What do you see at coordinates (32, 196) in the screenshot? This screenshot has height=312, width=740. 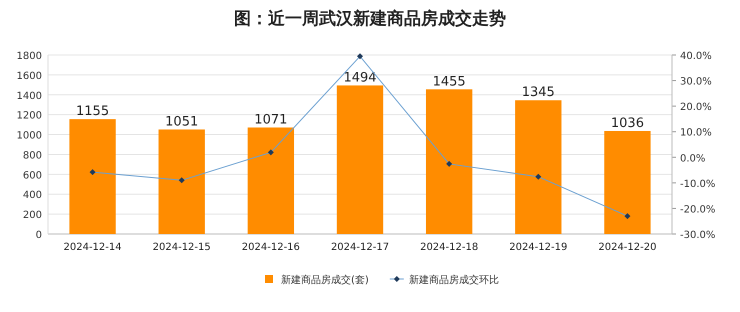 I see `y-tick-label: 400` at bounding box center [32, 196].